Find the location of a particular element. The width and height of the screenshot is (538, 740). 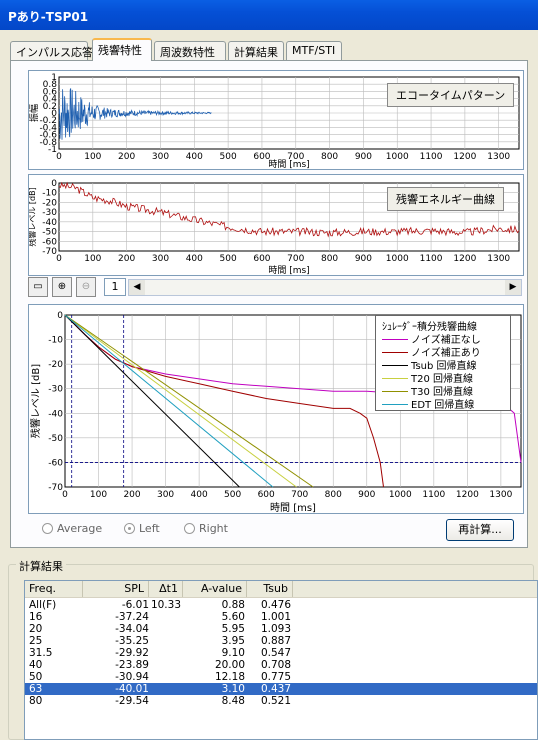

legend-item: Tsub 回帰直線 is located at coordinates (429, 364).